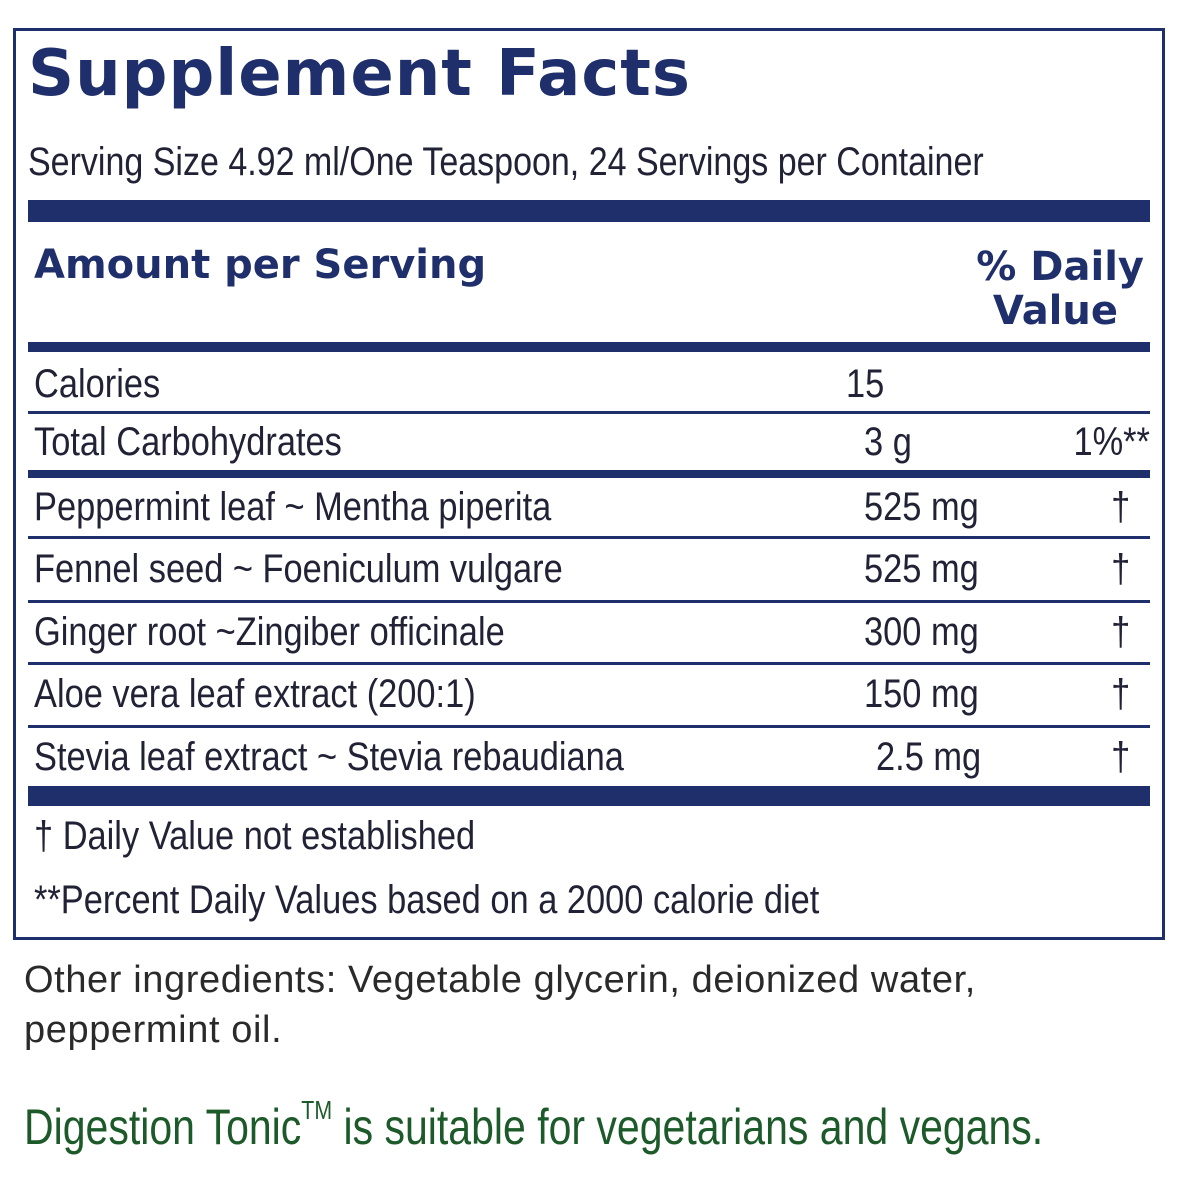  Describe the element at coordinates (188, 442) in the screenshot. I see `nutrient-name: Total Carbohydrates` at that location.